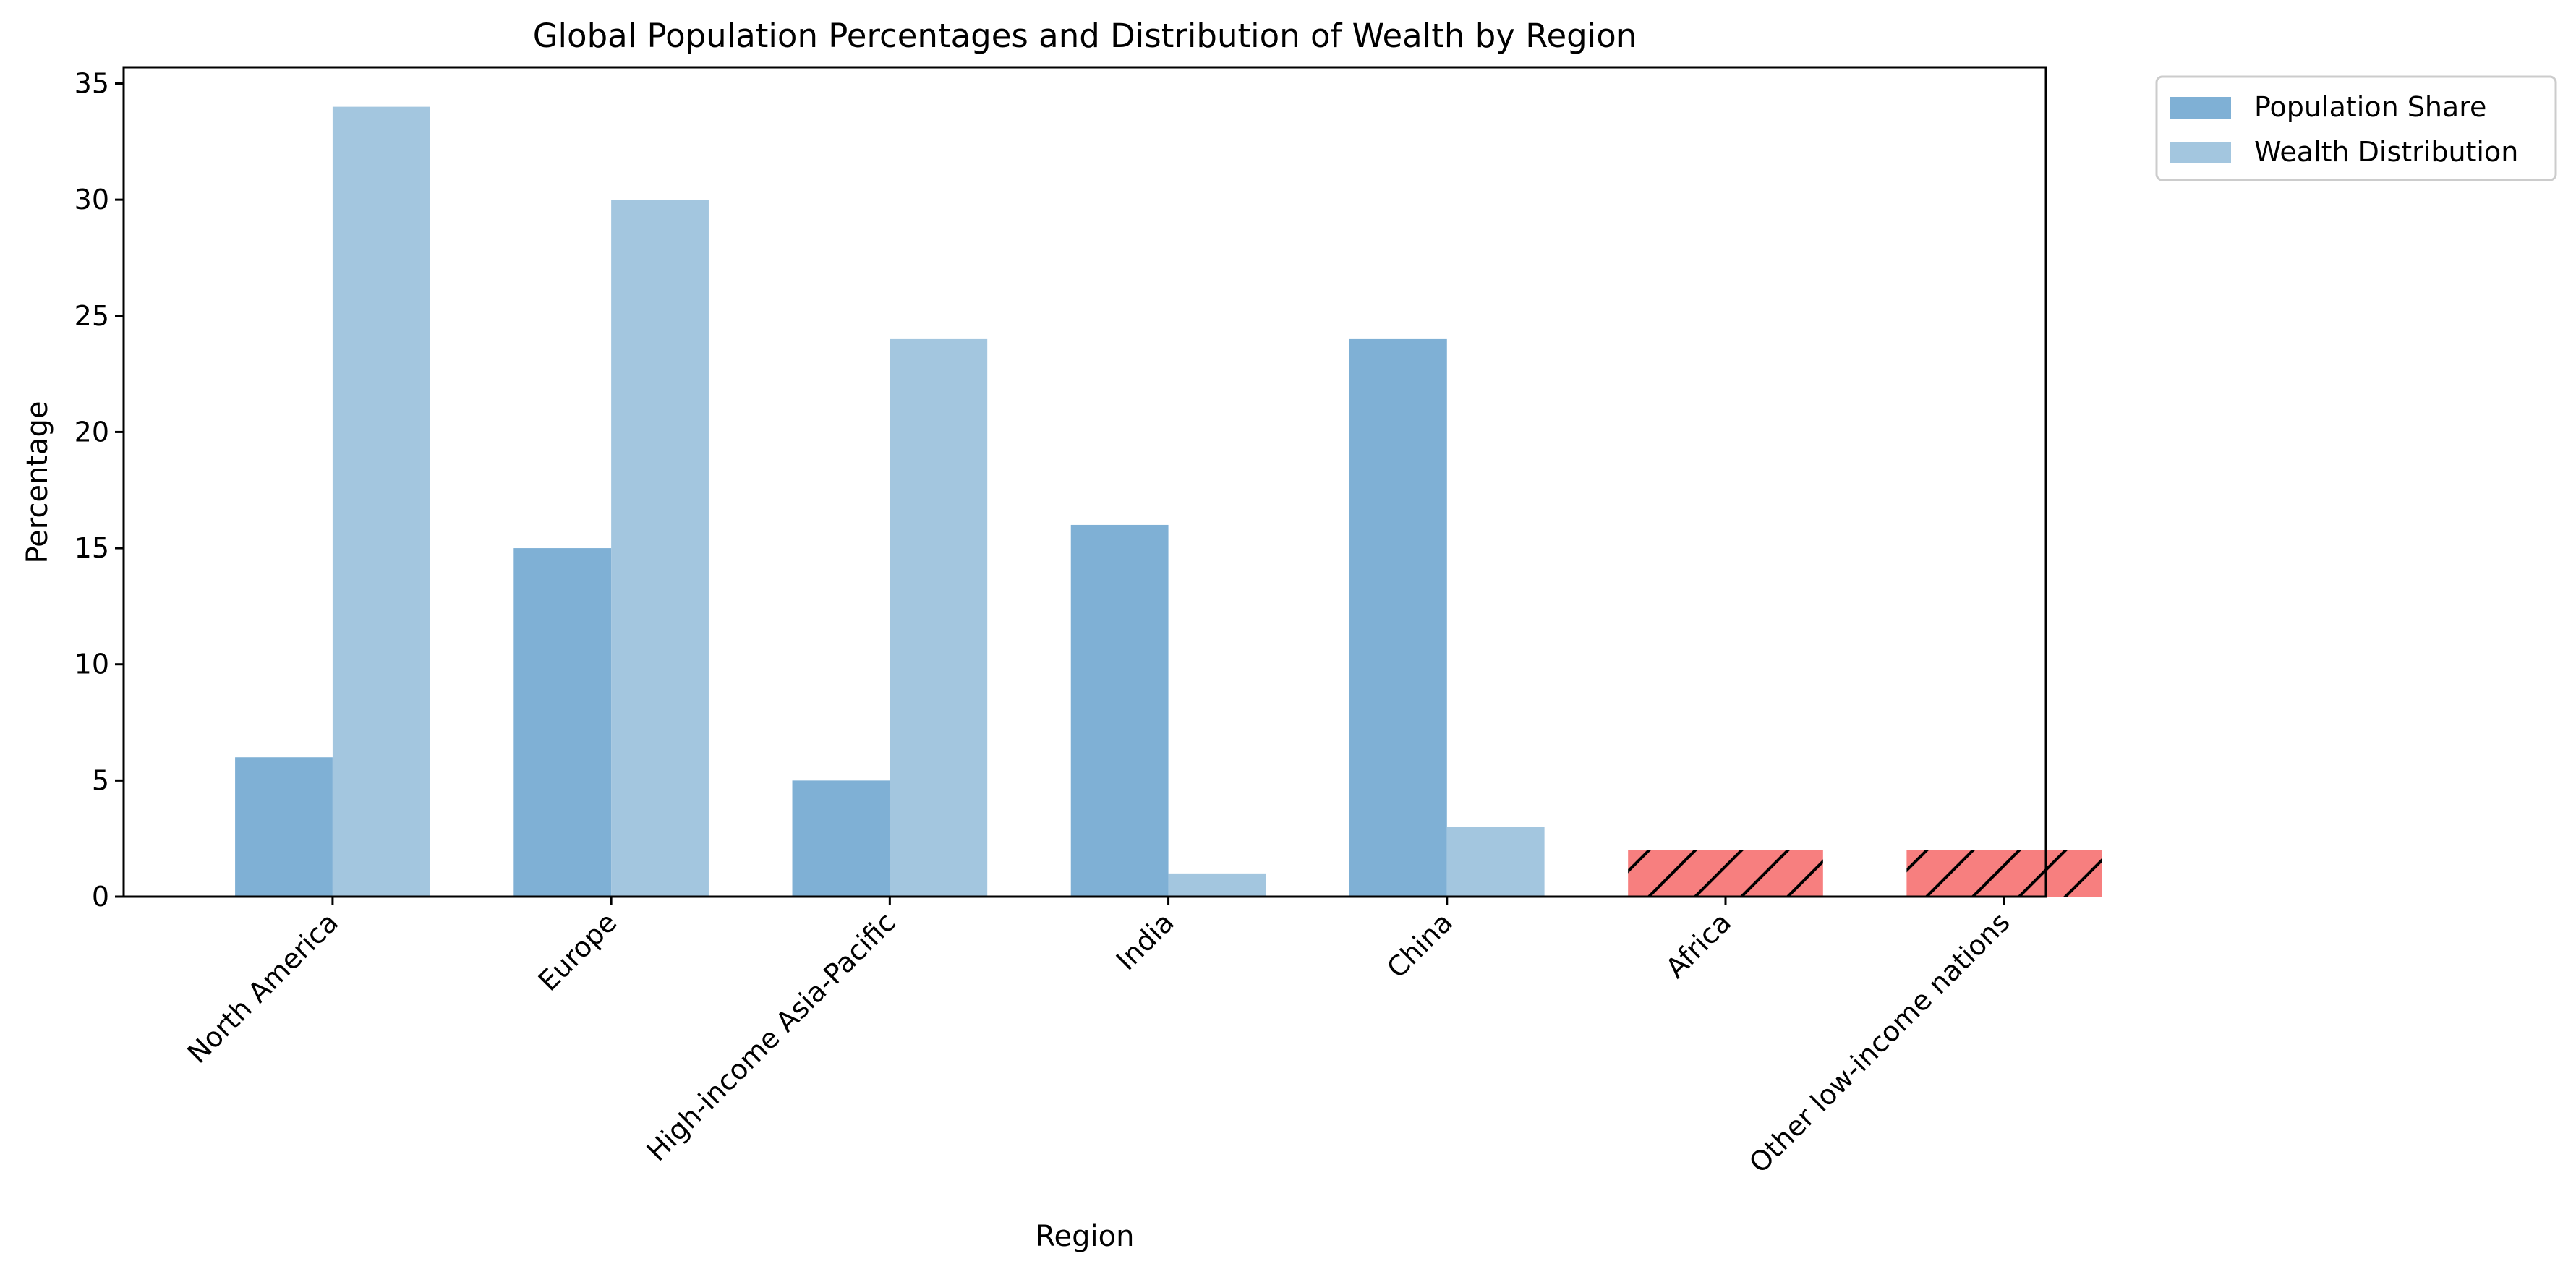  I want to click on x-tick-label-high-income-asia-pacific: High-income Asia-Pacific, so click(771, 1036).